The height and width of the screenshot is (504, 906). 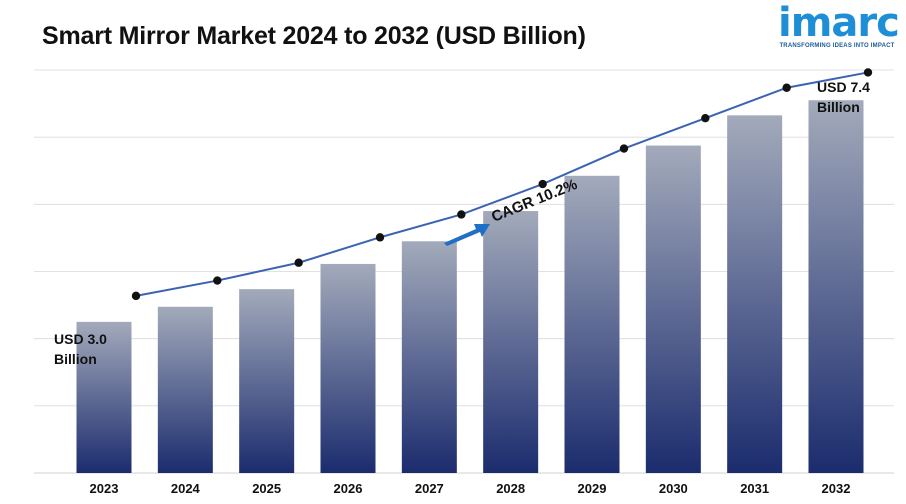 What do you see at coordinates (470, 488) in the screenshot?
I see `x-tick-labels: 2023 2024 2025 2026 2027 2028 2029 2030 2031 2032` at bounding box center [470, 488].